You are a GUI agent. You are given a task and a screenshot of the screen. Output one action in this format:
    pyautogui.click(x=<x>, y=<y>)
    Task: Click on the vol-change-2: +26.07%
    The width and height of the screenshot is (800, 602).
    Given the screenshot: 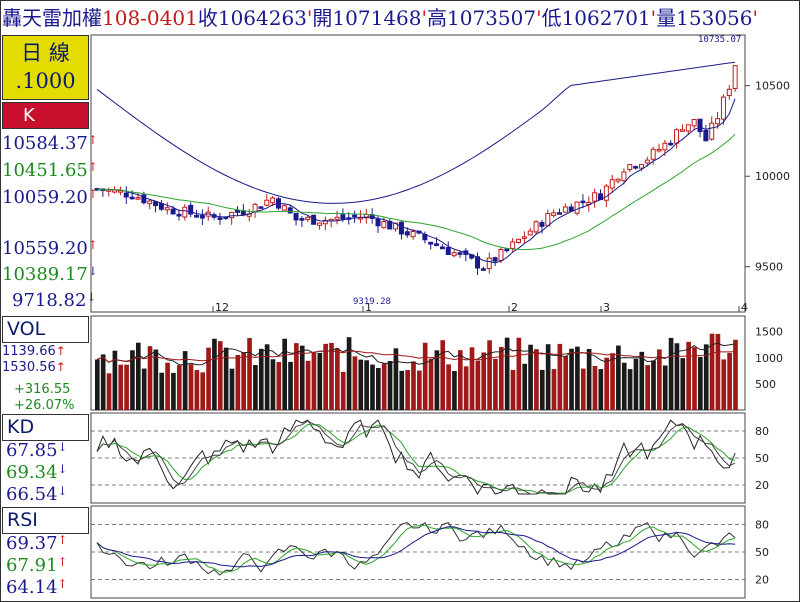 What is the action you would take?
    pyautogui.click(x=44, y=405)
    